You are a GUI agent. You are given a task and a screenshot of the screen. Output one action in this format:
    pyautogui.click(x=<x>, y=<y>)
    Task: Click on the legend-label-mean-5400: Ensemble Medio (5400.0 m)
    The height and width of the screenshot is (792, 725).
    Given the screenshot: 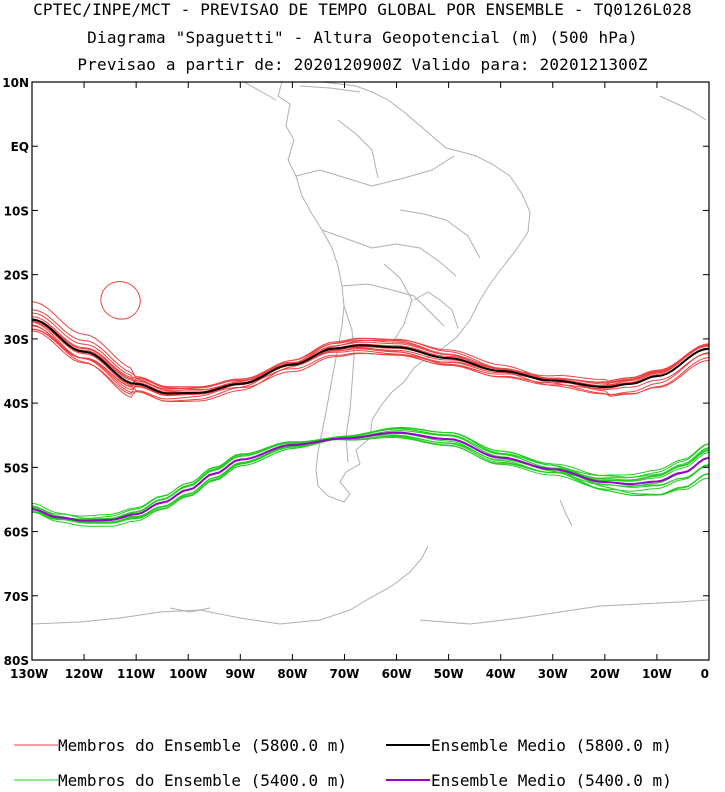 What is the action you would take?
    pyautogui.click(x=551, y=780)
    